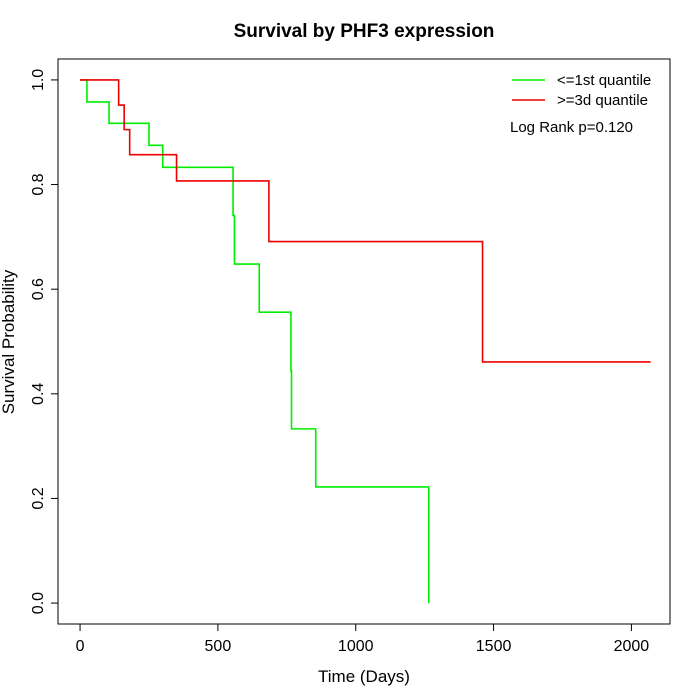 Image resolution: width=700 pixels, height=700 pixels. What do you see at coordinates (632, 646) in the screenshot?
I see `x-tick-label: 2000` at bounding box center [632, 646].